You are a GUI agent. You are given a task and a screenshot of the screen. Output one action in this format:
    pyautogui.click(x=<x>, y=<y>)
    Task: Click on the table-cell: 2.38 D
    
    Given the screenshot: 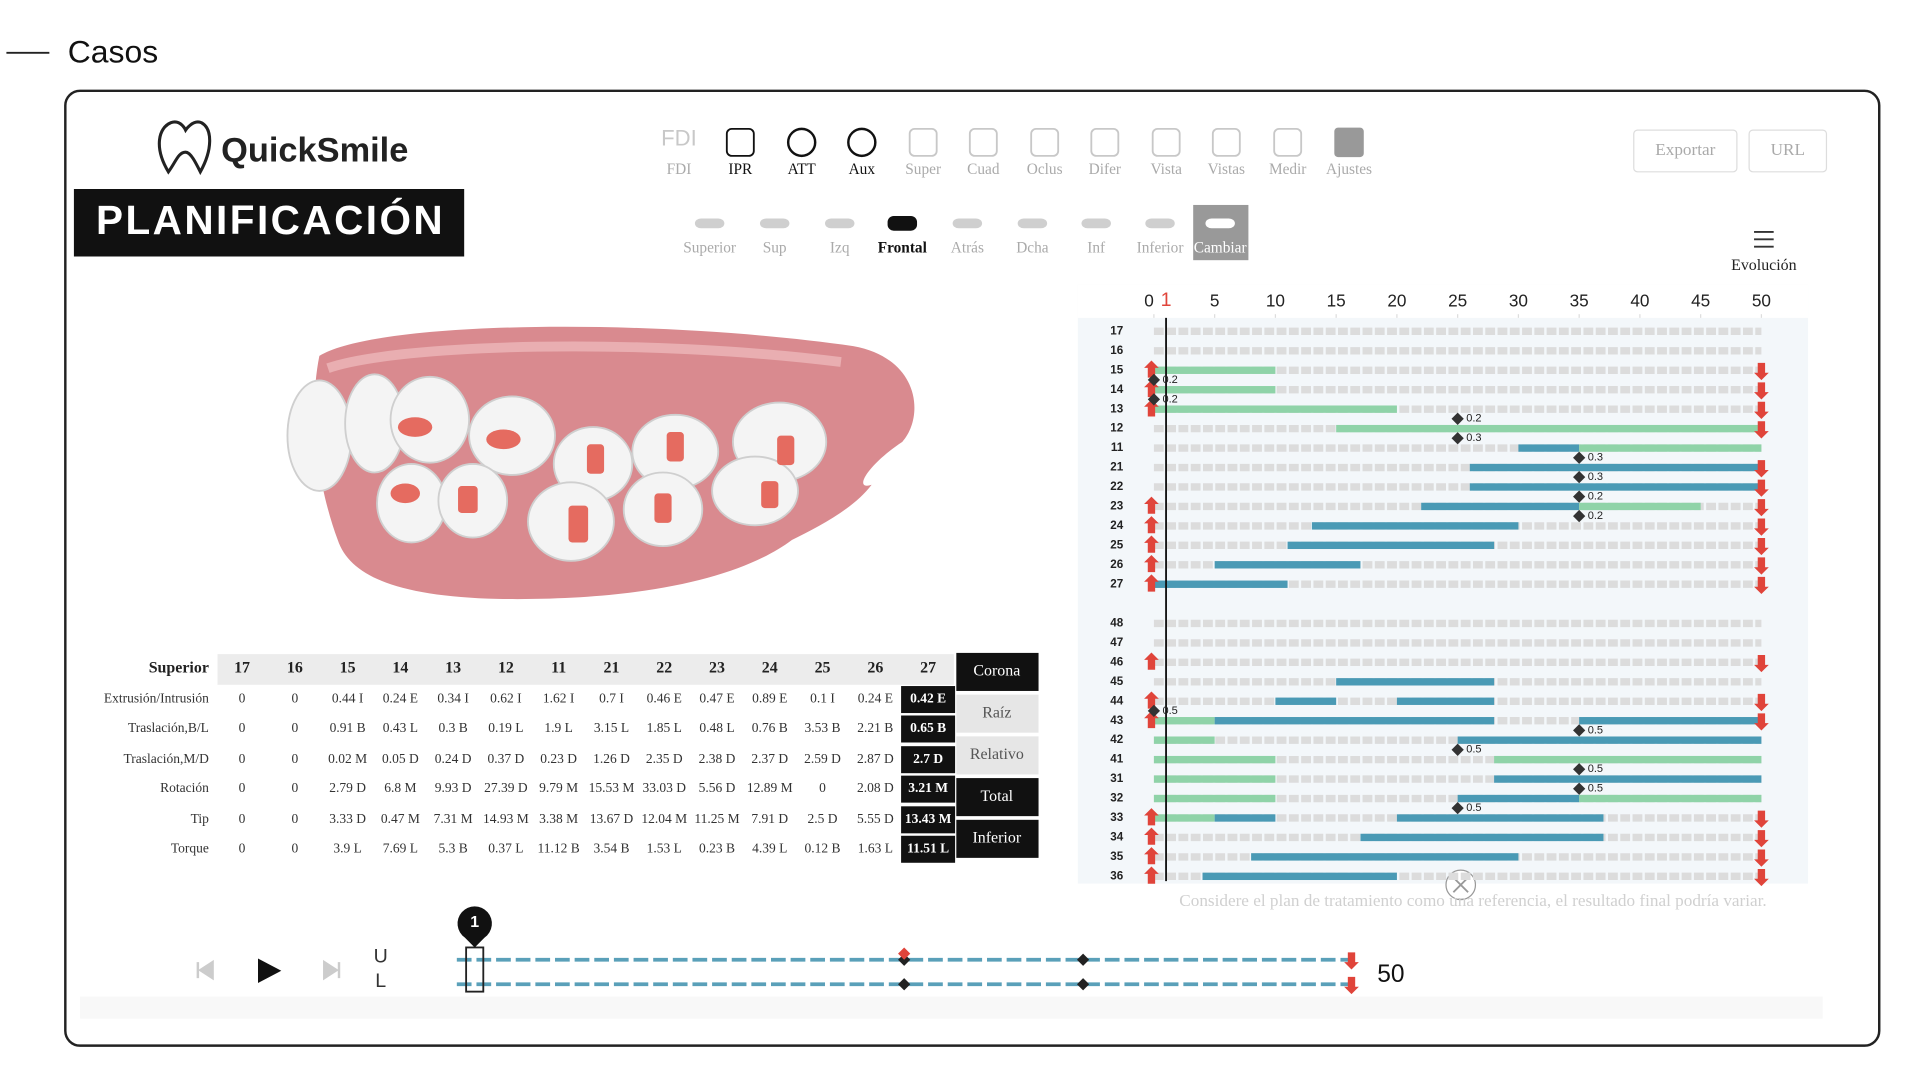 What is the action you would take?
    pyautogui.click(x=717, y=758)
    